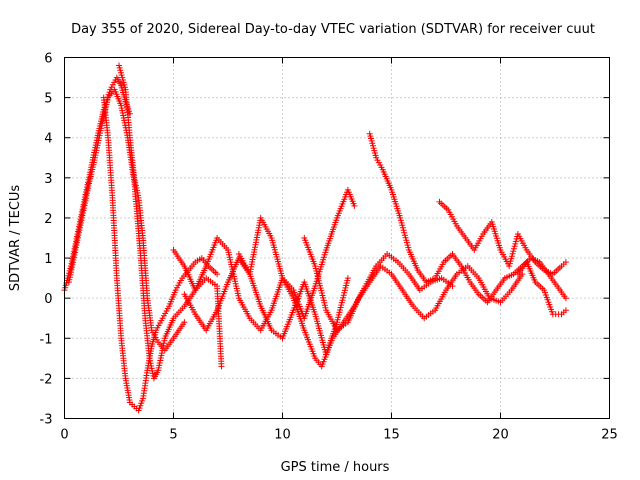 This screenshot has height=480, width=640. What do you see at coordinates (15, 238) in the screenshot?
I see `y-axis-label: SDTVAR / TECUs` at bounding box center [15, 238].